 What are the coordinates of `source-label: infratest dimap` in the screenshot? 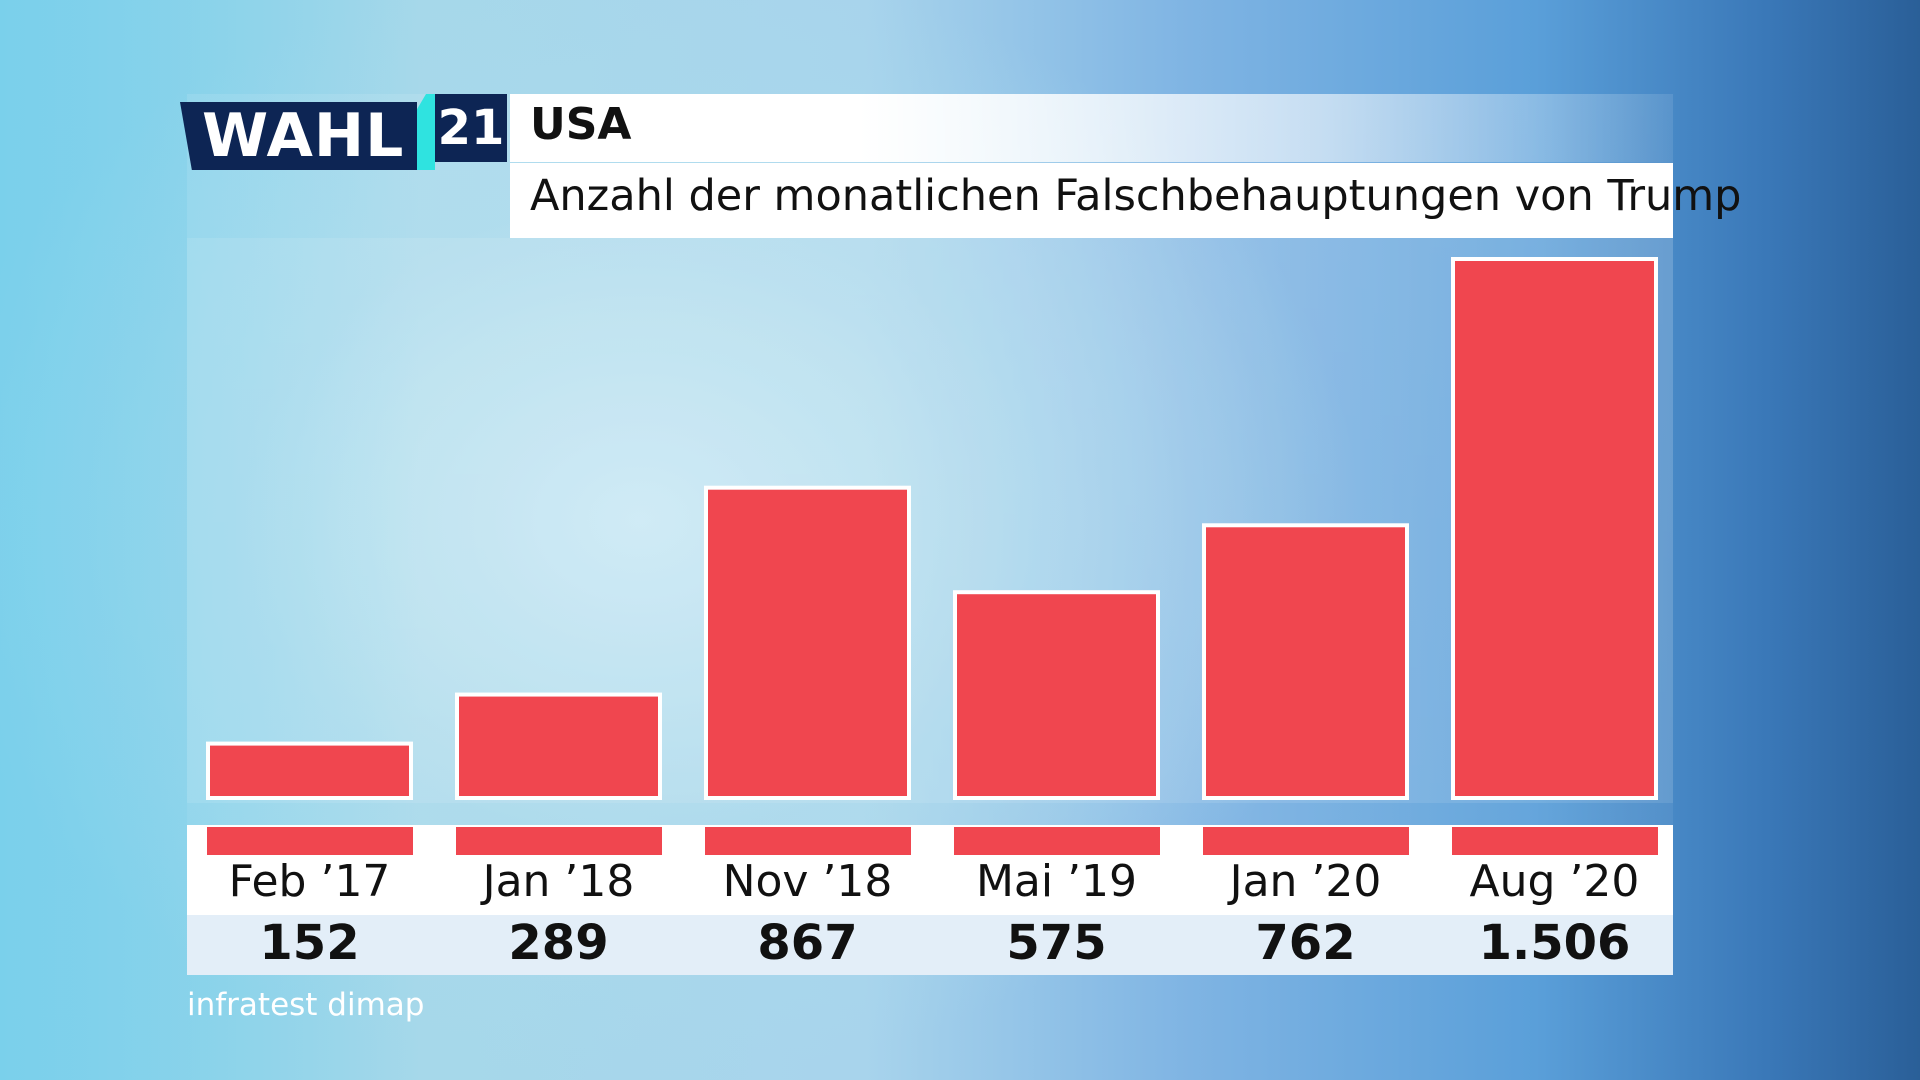 It's located at (306, 1005).